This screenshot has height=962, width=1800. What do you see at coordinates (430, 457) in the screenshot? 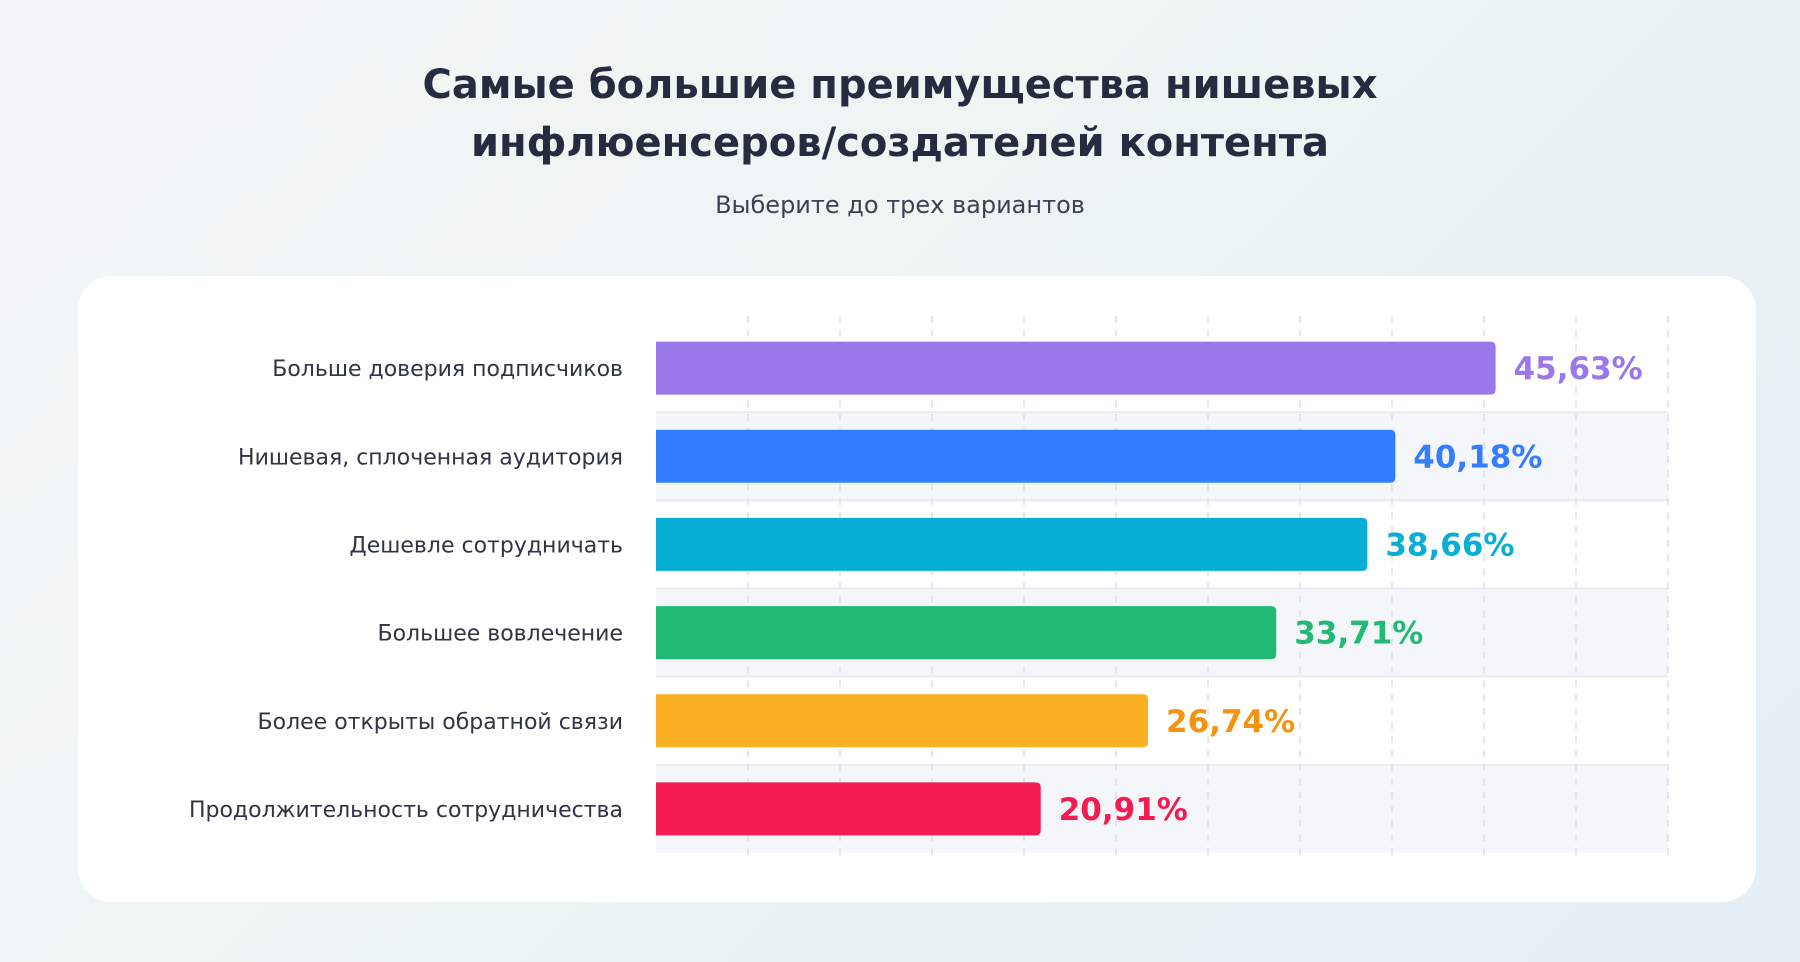
I see `category-label: Нишевая, сплоченная аудитория` at bounding box center [430, 457].